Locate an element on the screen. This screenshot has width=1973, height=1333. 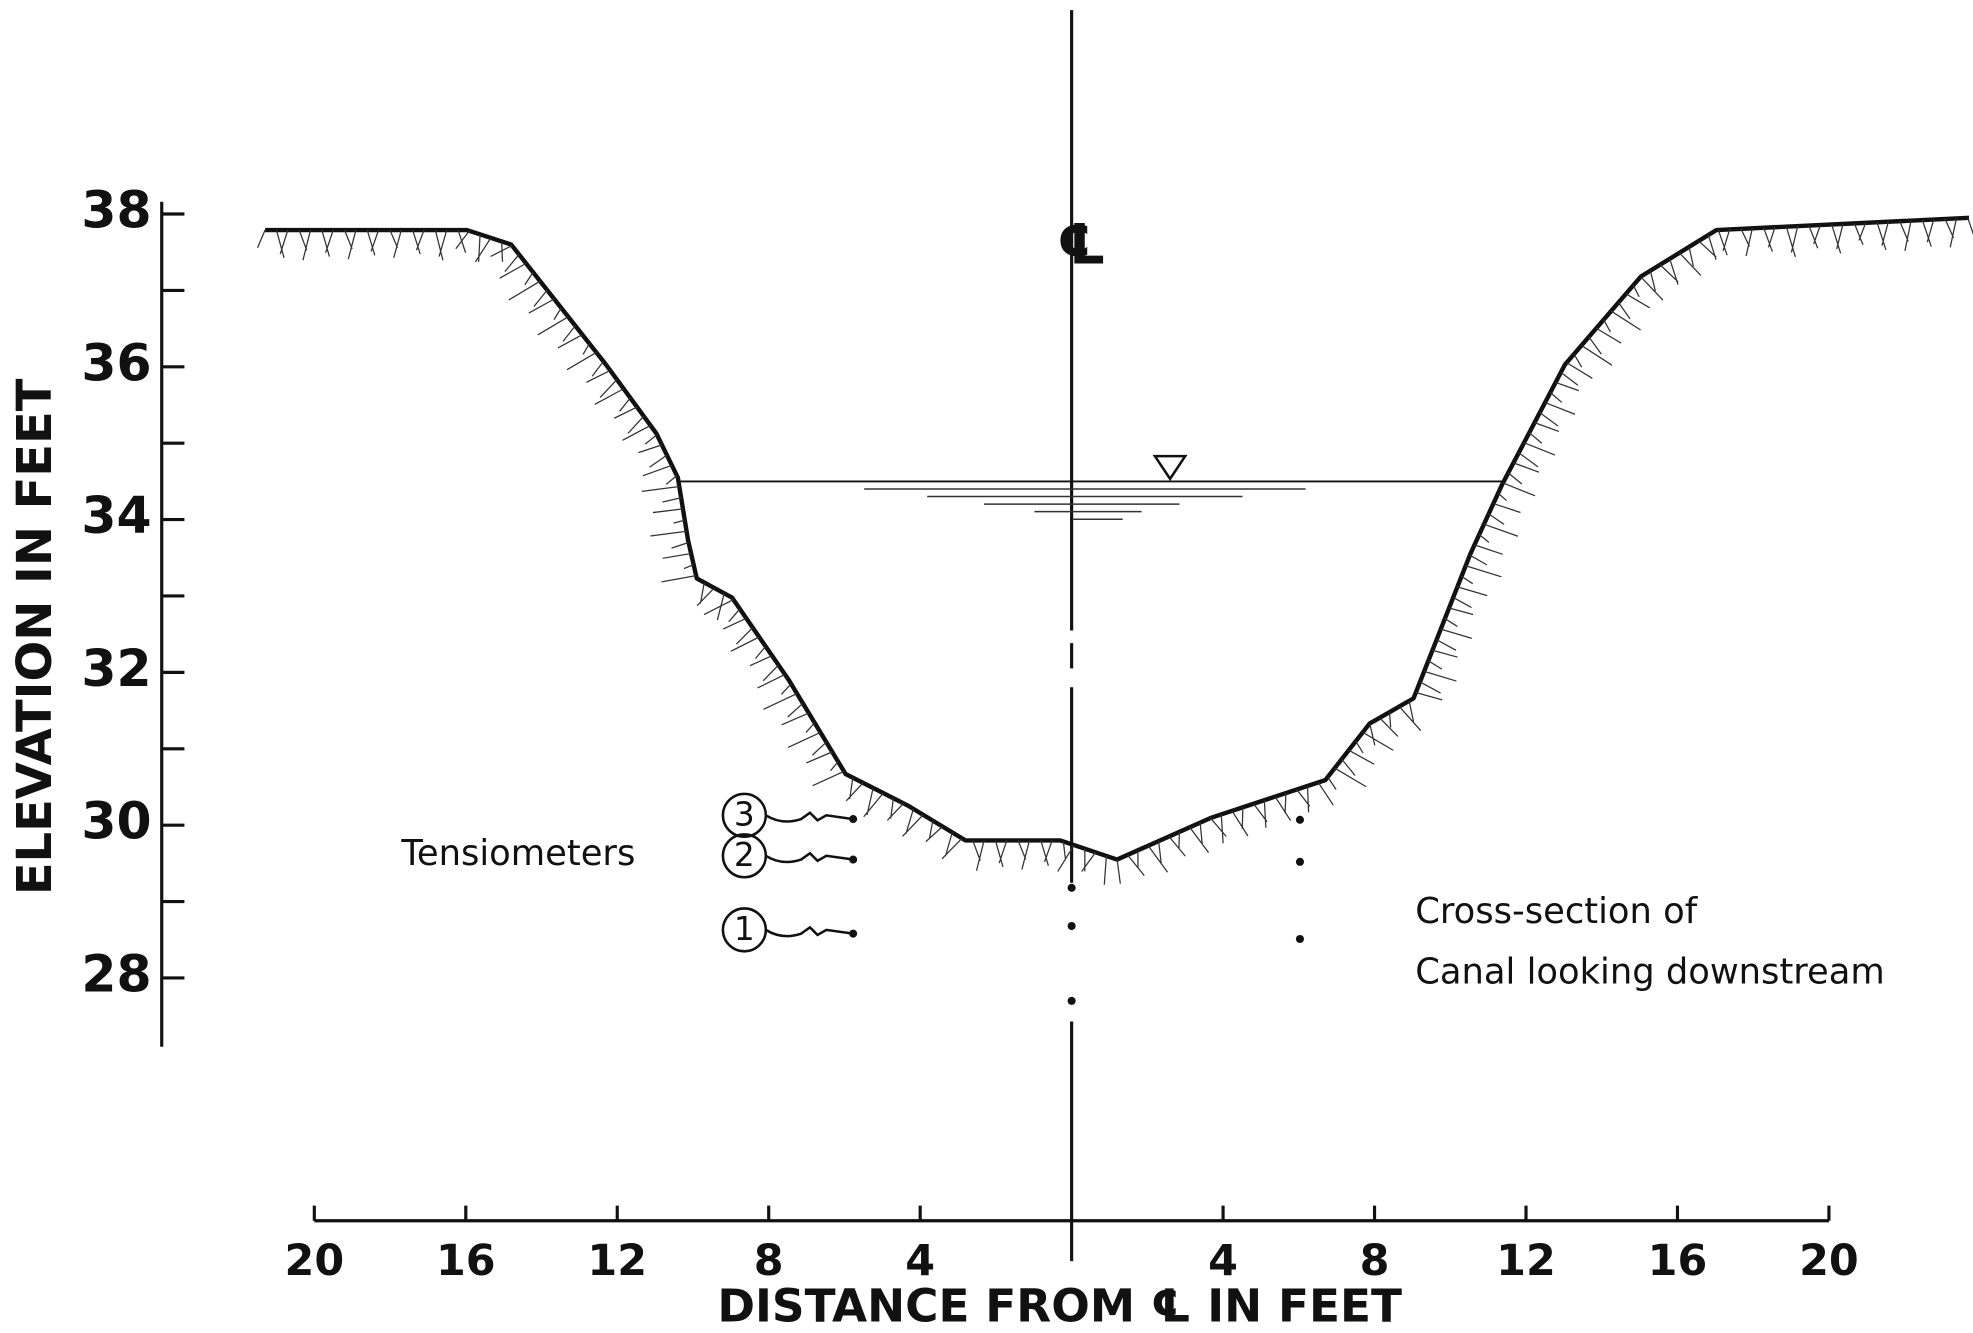
y-tick-label: 30 is located at coordinates (116, 821).